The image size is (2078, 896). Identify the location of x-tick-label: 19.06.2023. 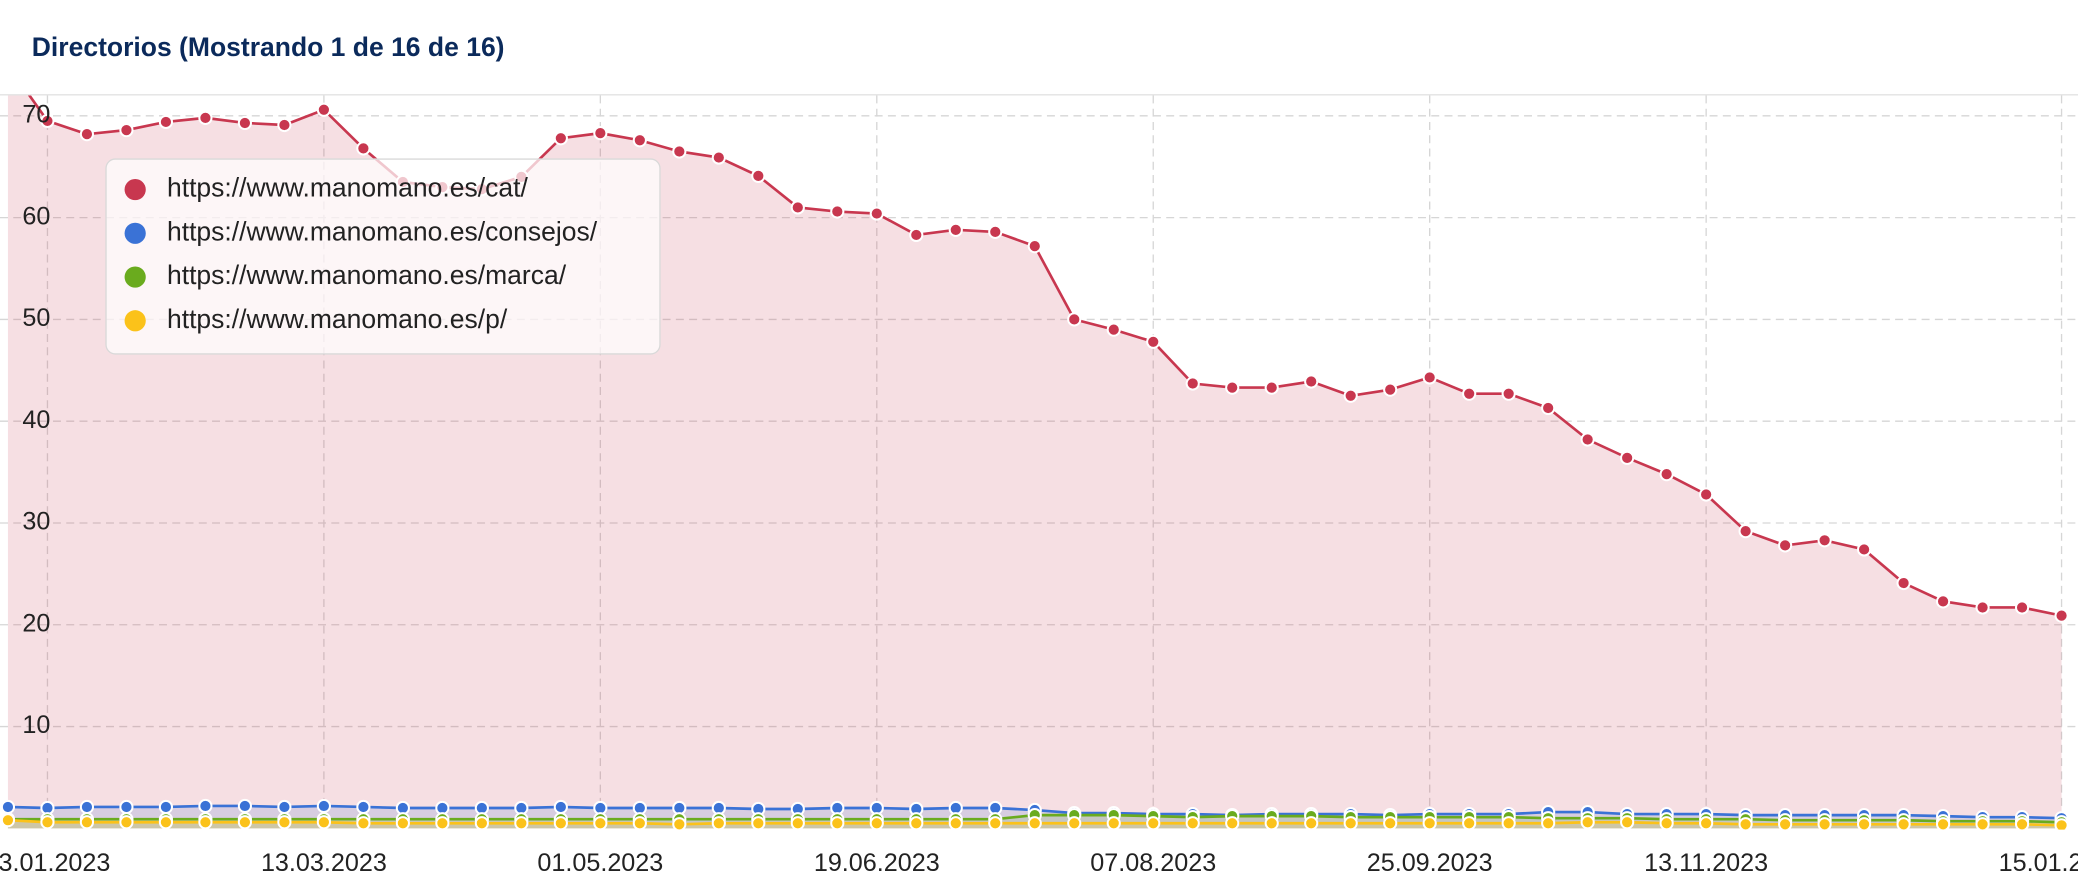
(877, 863).